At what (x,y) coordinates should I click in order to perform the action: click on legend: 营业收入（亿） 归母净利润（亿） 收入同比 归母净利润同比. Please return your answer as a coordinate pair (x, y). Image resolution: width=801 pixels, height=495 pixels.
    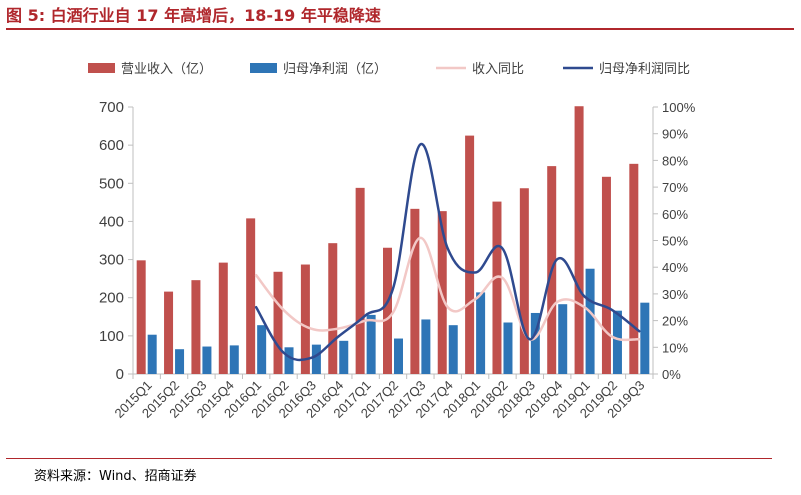
    Looking at the image, I should click on (389, 69).